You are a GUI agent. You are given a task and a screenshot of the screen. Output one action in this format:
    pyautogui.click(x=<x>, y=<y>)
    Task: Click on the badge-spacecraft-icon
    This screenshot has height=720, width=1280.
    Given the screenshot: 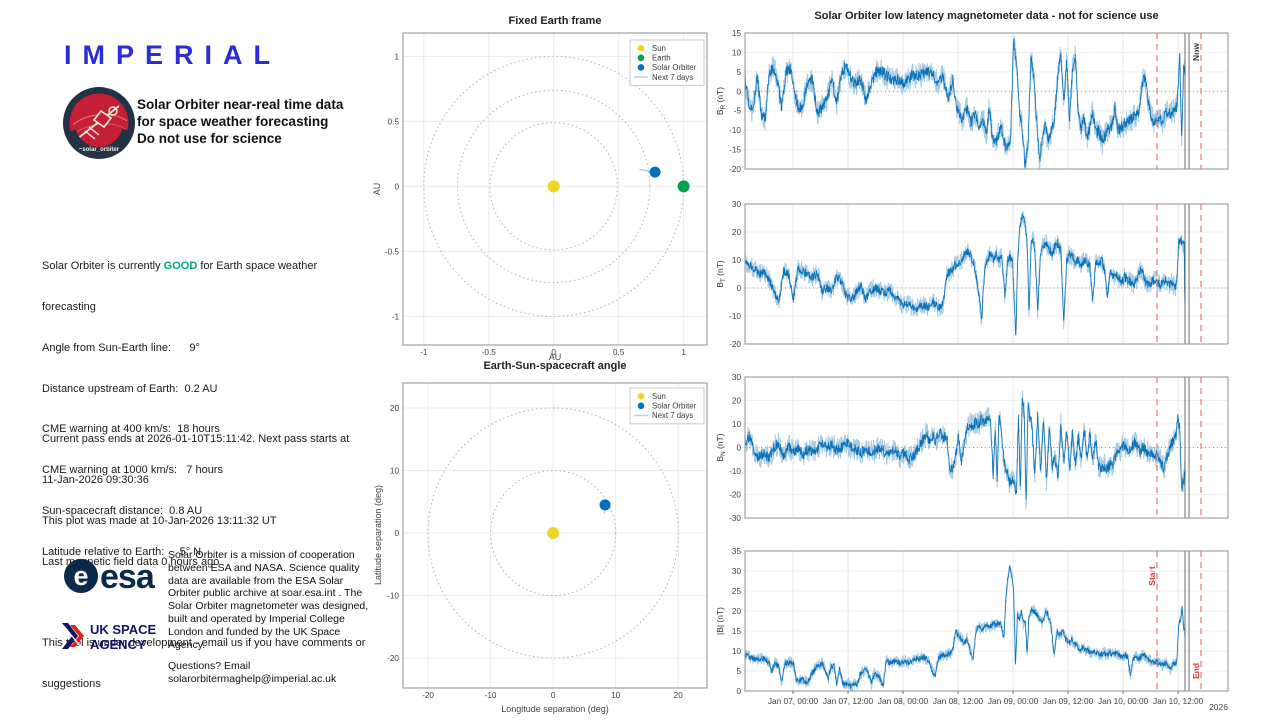 What is the action you would take?
    pyautogui.click(x=98, y=122)
    